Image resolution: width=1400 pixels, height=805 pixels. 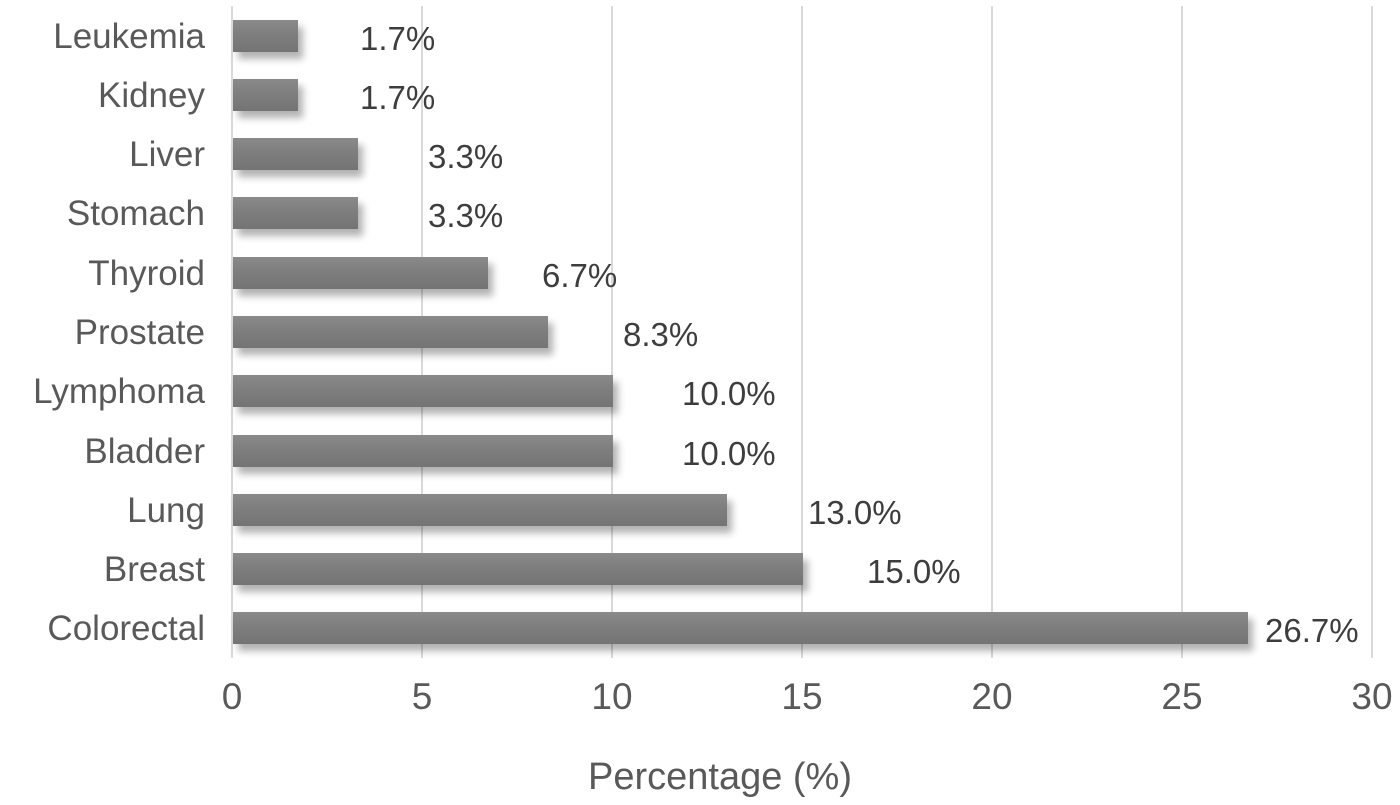 What do you see at coordinates (129, 36) in the screenshot?
I see `category-label-leukemia: Leukemia` at bounding box center [129, 36].